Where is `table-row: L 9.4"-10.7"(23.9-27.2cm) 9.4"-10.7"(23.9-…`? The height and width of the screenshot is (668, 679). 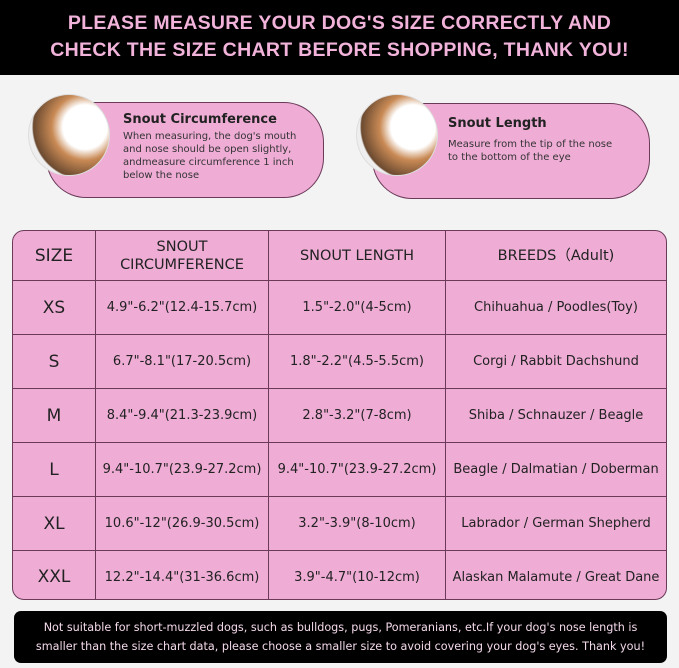 table-row: L 9.4"-10.7"(23.9-27.2cm) 9.4"-10.7"(23.9-… is located at coordinates (339, 470).